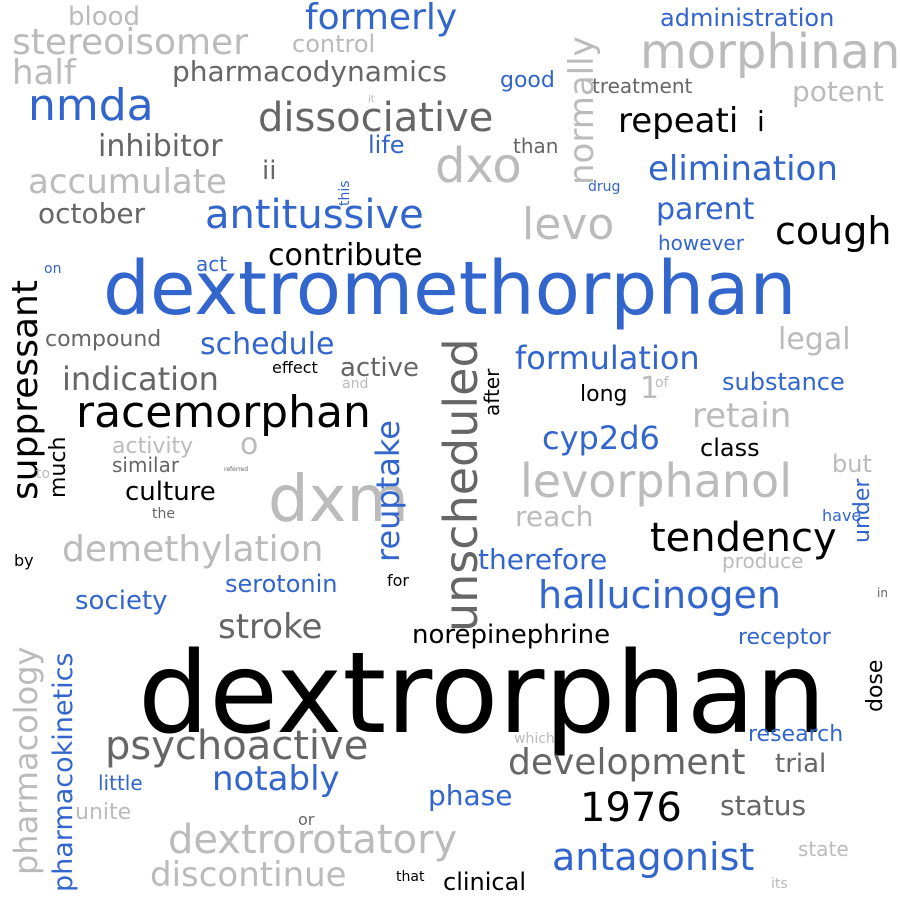 The image size is (900, 900). Describe the element at coordinates (631, 808) in the screenshot. I see `word-1976: 1976` at that location.